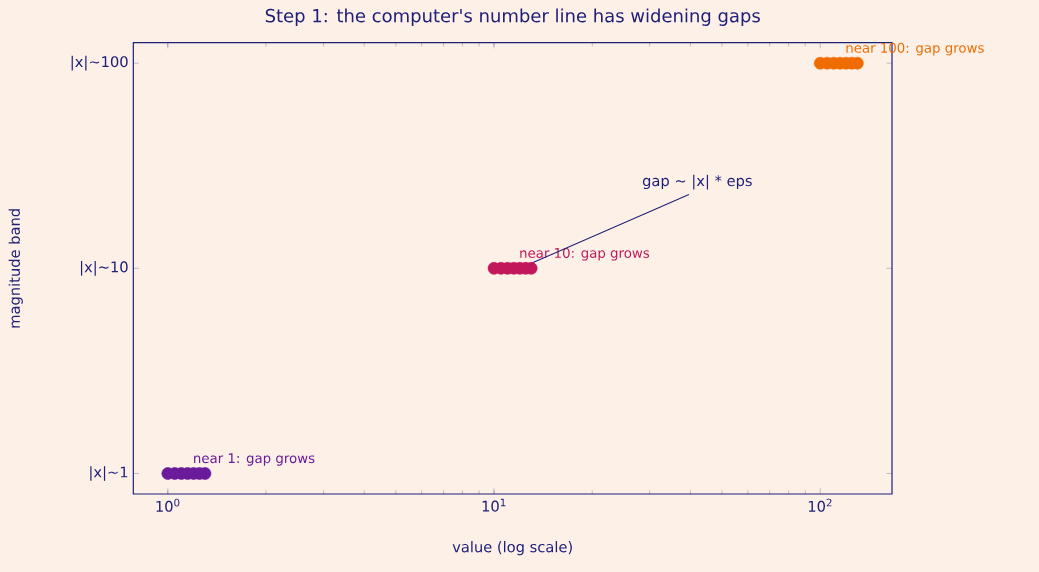 This screenshot has width=1039, height=572. What do you see at coordinates (254, 459) in the screenshot?
I see `series-label: near 1: gap grows` at bounding box center [254, 459].